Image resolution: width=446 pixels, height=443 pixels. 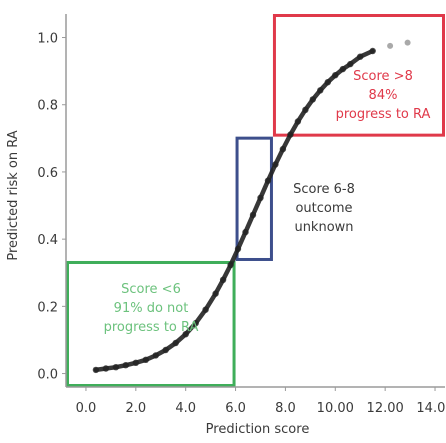 I want to click on region-annotation-high-line-0: Score >8, so click(x=383, y=76).